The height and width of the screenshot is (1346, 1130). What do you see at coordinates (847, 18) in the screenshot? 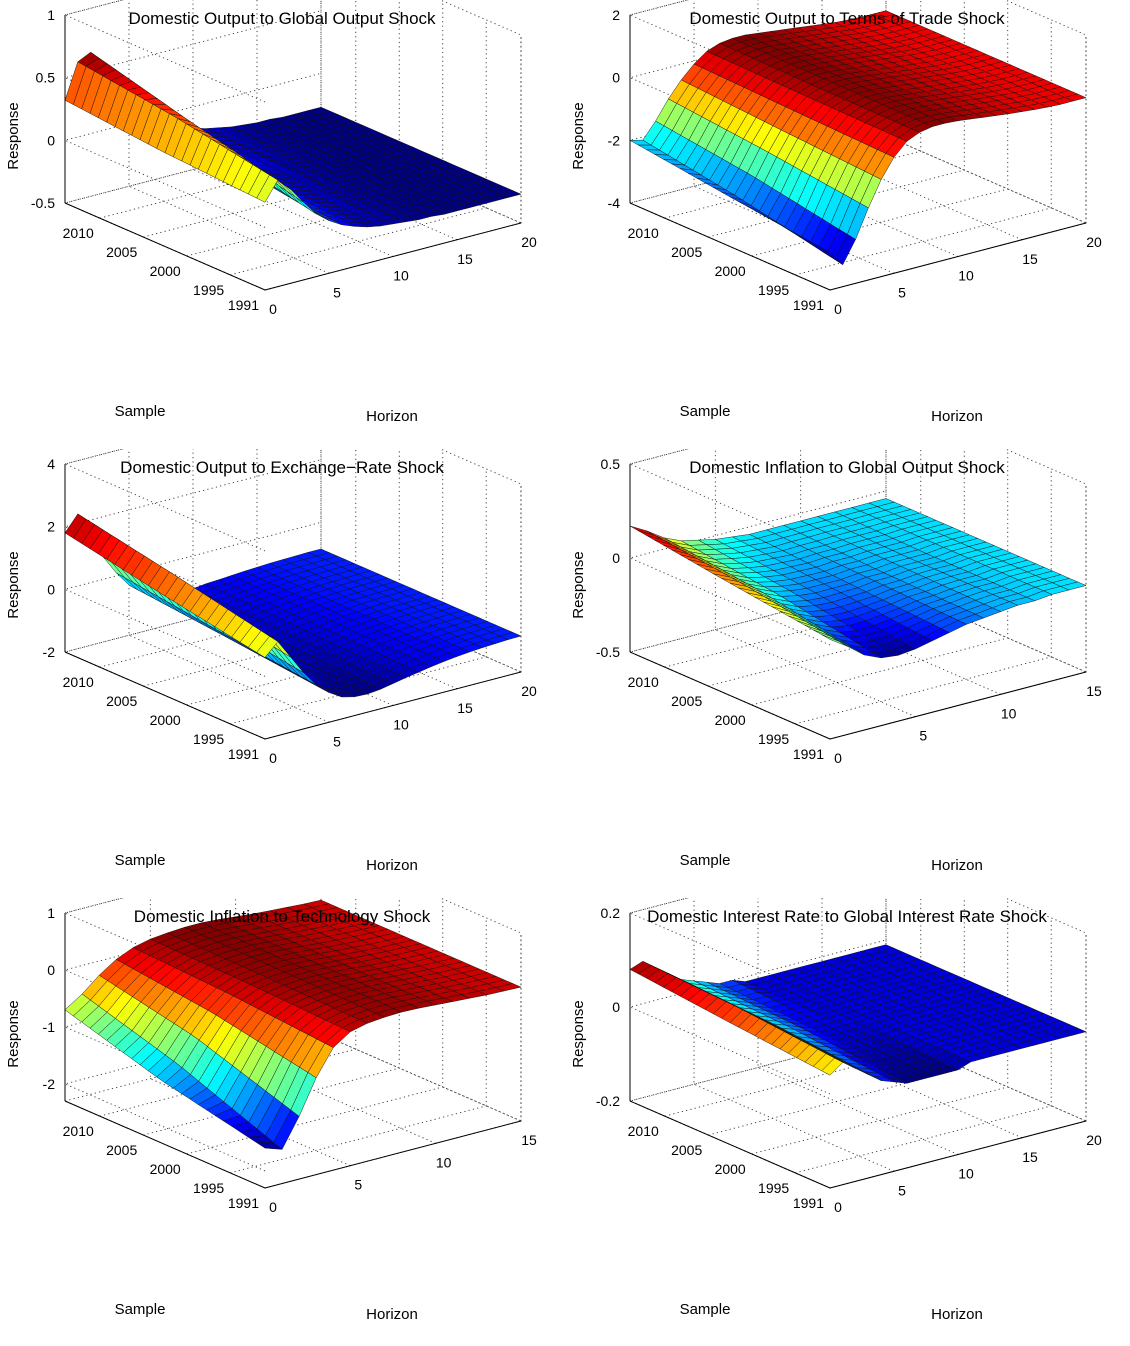
I see `chart-title: Domestic Output to Terms of Trade Shock` at bounding box center [847, 18].